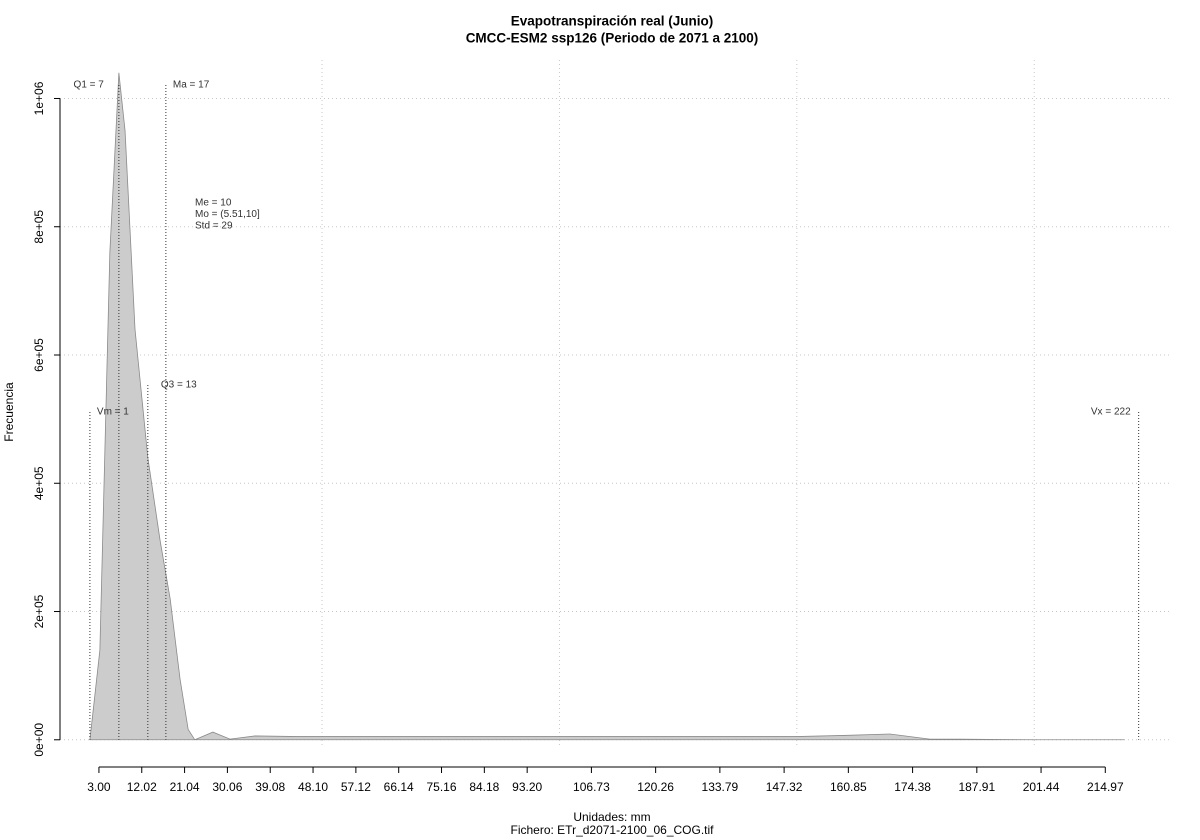  Describe the element at coordinates (356, 787) in the screenshot. I see `x-tick-label: 57.12` at that location.